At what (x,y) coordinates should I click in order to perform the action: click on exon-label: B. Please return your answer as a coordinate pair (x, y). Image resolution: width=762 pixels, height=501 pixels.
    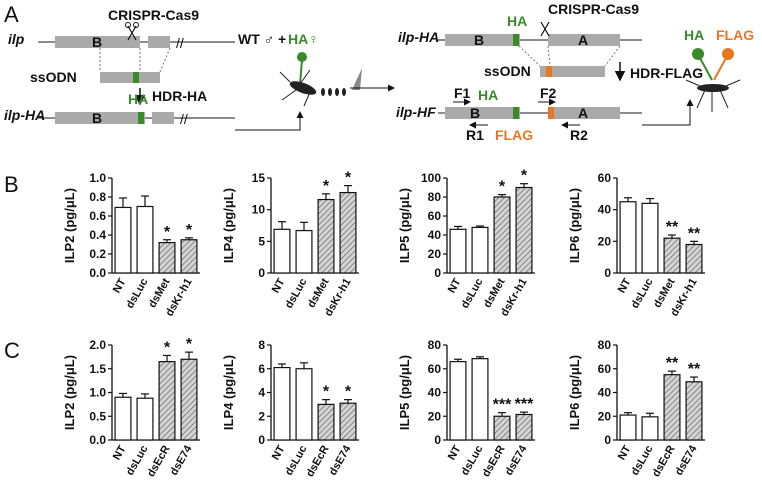
    Looking at the image, I should click on (479, 40).